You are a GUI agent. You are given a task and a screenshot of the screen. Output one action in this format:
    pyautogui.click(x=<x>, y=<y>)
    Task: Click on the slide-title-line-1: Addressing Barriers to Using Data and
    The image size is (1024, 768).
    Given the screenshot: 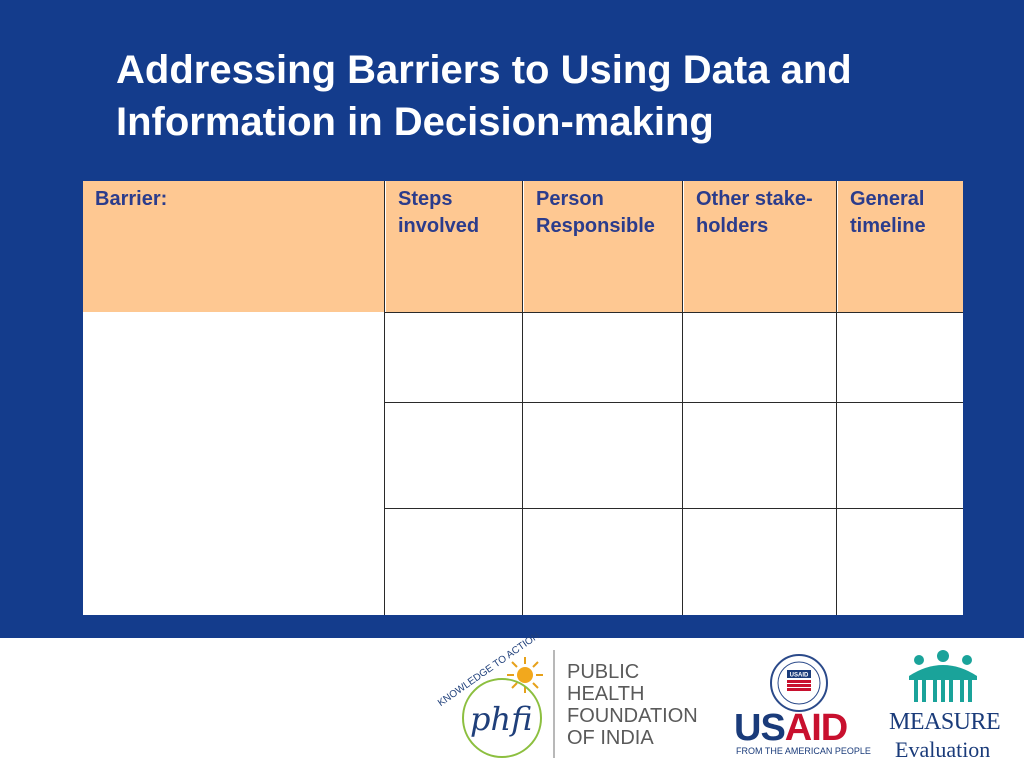 What is the action you would take?
    pyautogui.click(x=484, y=70)
    